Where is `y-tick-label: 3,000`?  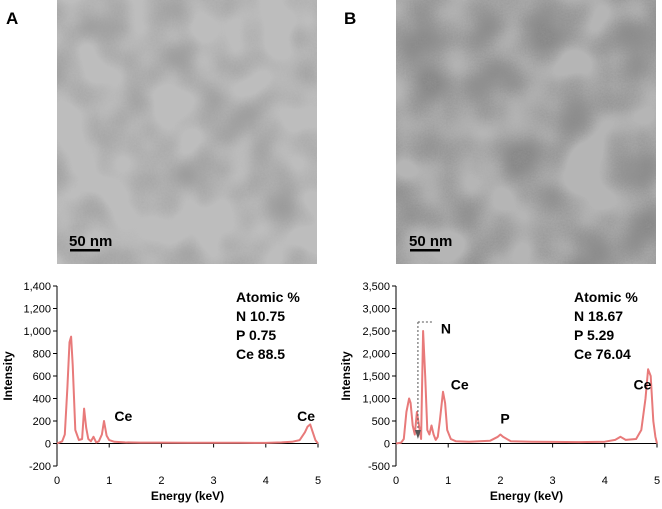
y-tick-label: 3,000 is located at coordinates (376, 310).